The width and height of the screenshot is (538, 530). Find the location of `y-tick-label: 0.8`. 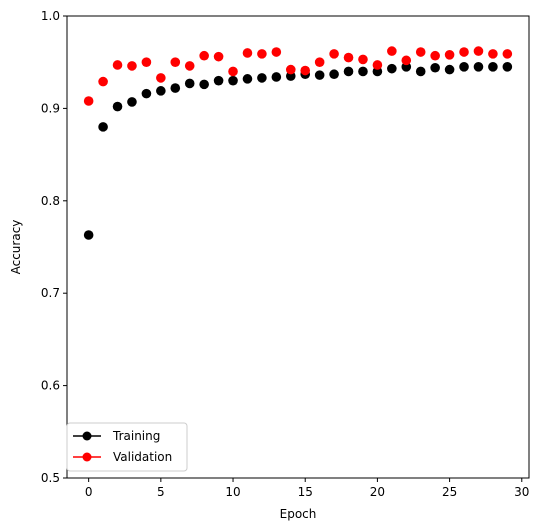

y-tick-label: 0.8 is located at coordinates (50, 201).